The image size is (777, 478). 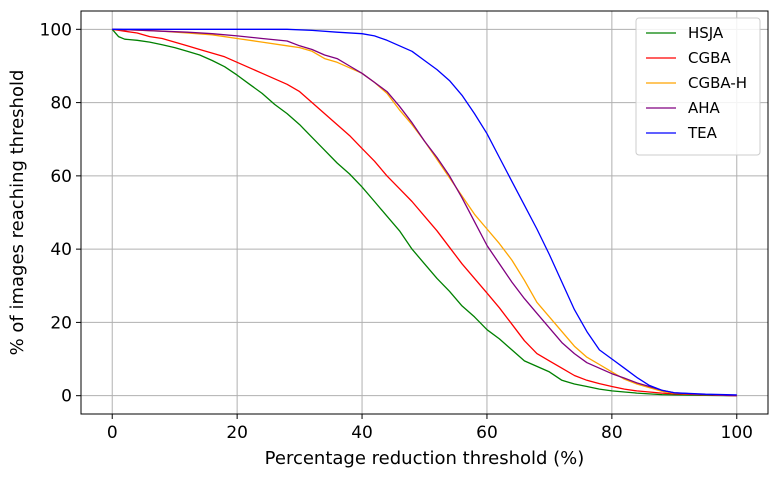 I want to click on legend: HSJA CGBA CGBA-H AHA TEA, so click(x=698, y=86).